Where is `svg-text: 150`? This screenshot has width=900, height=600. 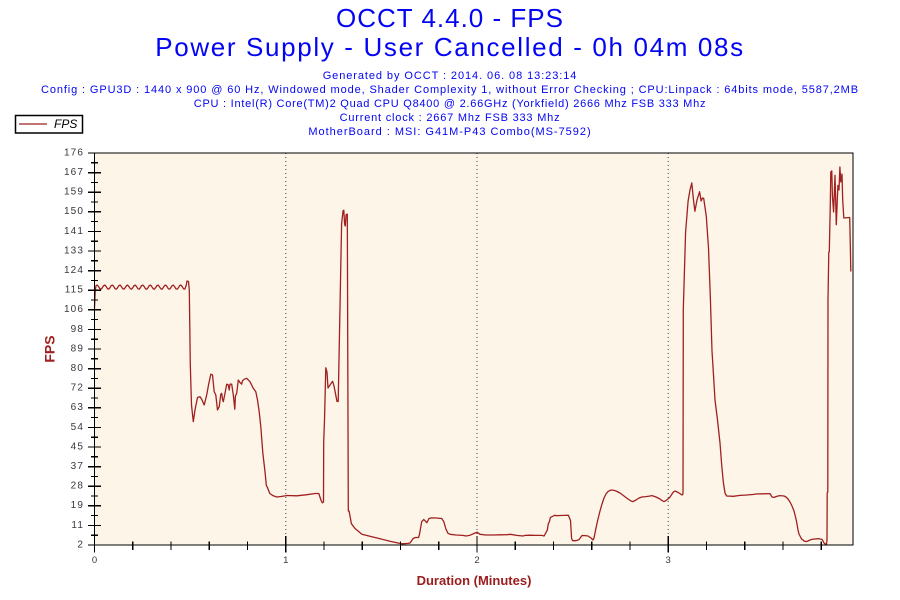
svg-text: 150 is located at coordinates (74, 211).